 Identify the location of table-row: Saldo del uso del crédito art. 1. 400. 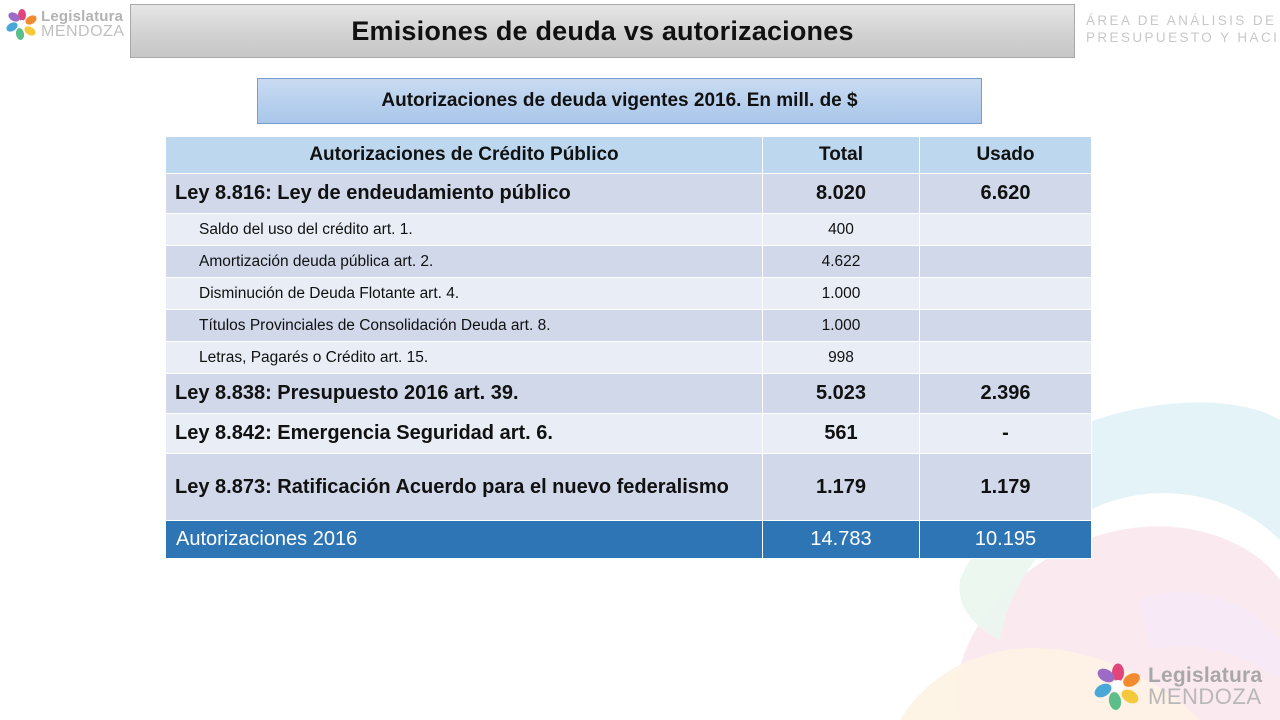
(628, 229).